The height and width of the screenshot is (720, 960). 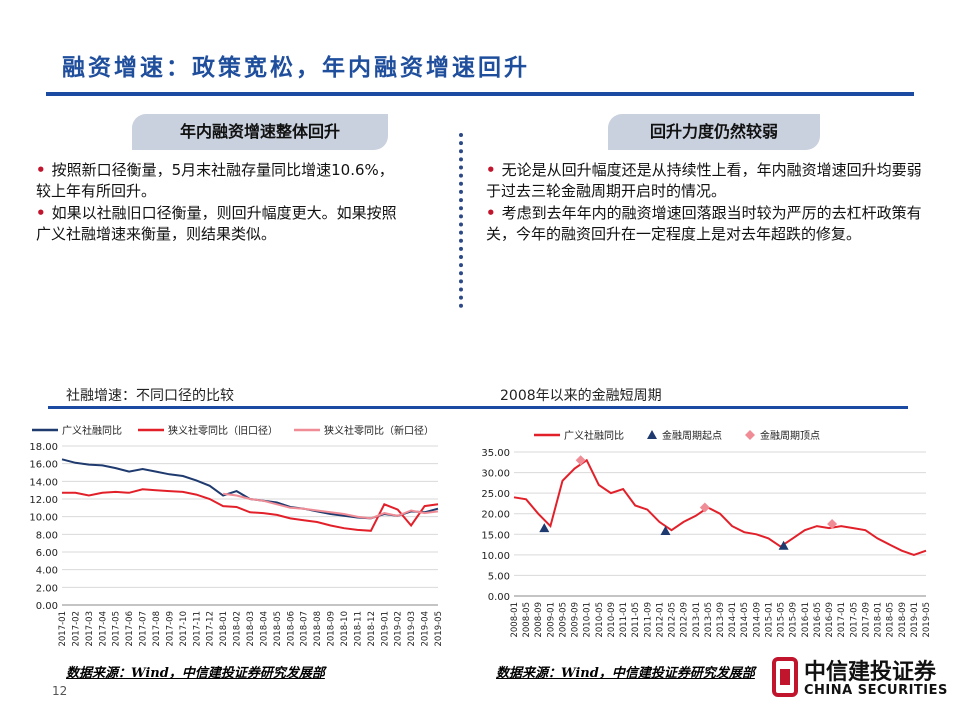 What do you see at coordinates (144, 629) in the screenshot?
I see `x-tick-label: 2017-07` at bounding box center [144, 629].